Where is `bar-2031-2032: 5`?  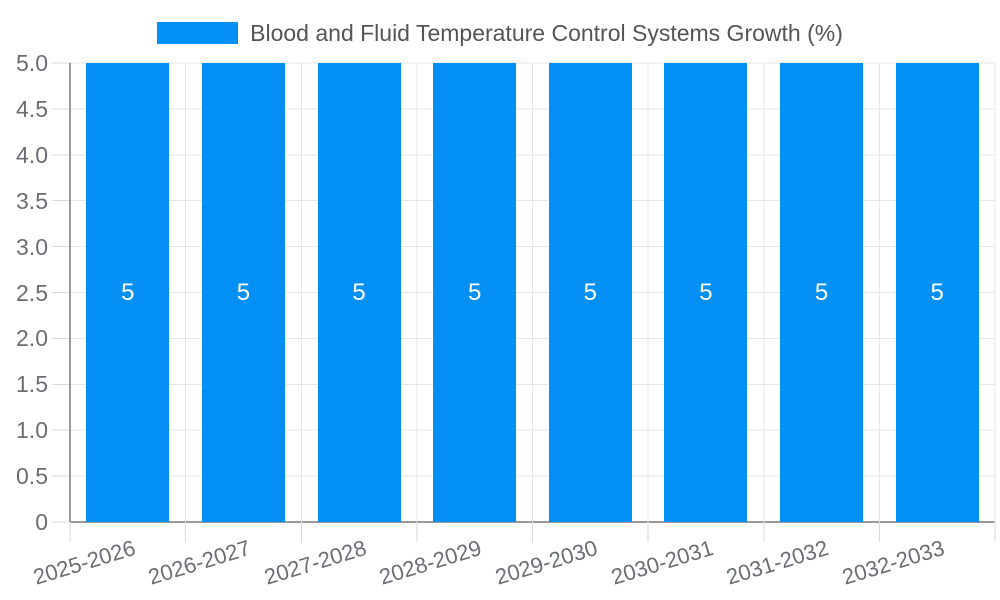 bar-2031-2032: 5 is located at coordinates (822, 292).